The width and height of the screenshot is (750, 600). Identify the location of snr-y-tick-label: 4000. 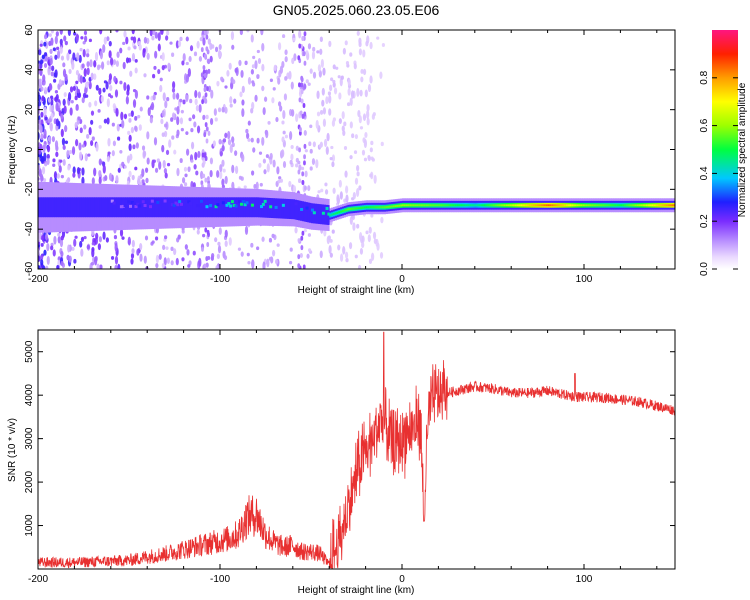
(29, 395).